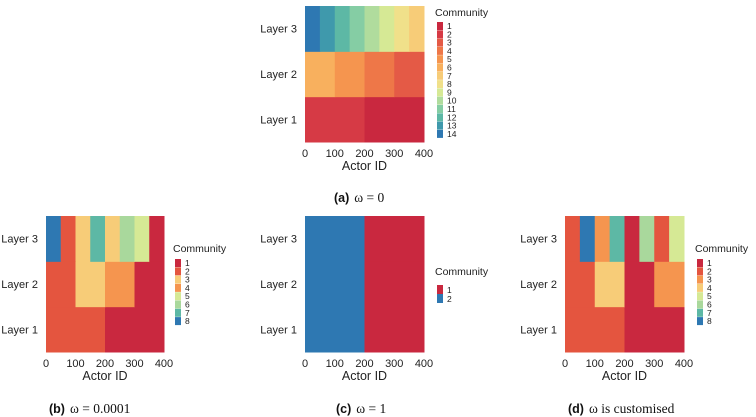 This screenshot has width=756, height=417. Describe the element at coordinates (187, 288) in the screenshot. I see `legend-label: 4` at that location.